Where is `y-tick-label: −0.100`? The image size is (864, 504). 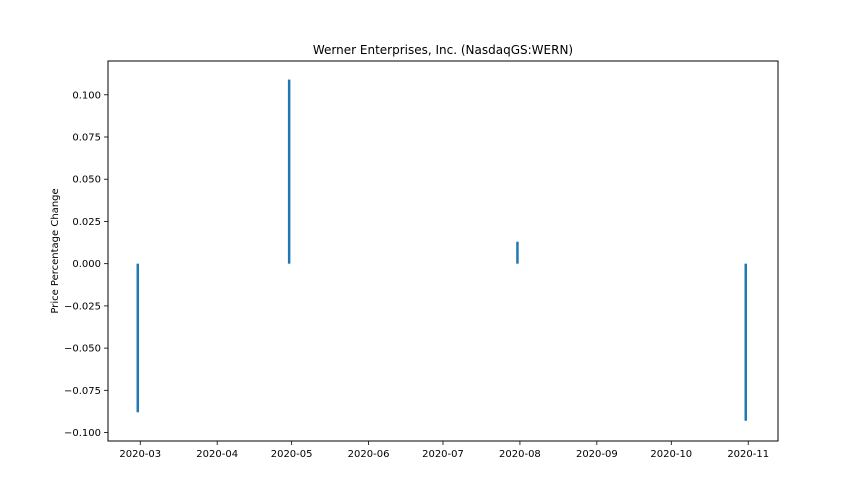 y-tick-label: −0.100 is located at coordinates (82, 433).